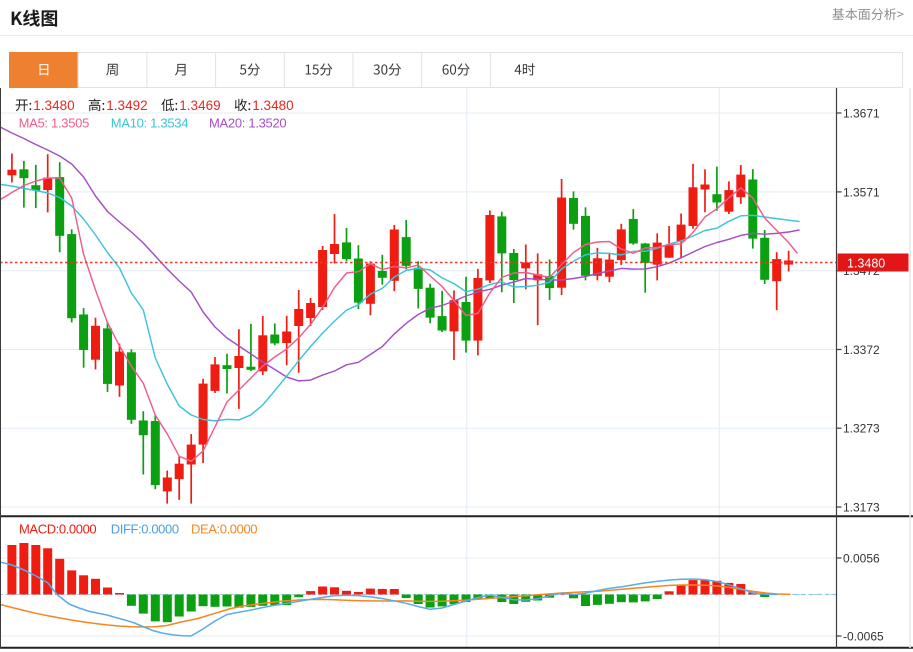  I want to click on svg-text: MA20: 1.3520, so click(247, 123).